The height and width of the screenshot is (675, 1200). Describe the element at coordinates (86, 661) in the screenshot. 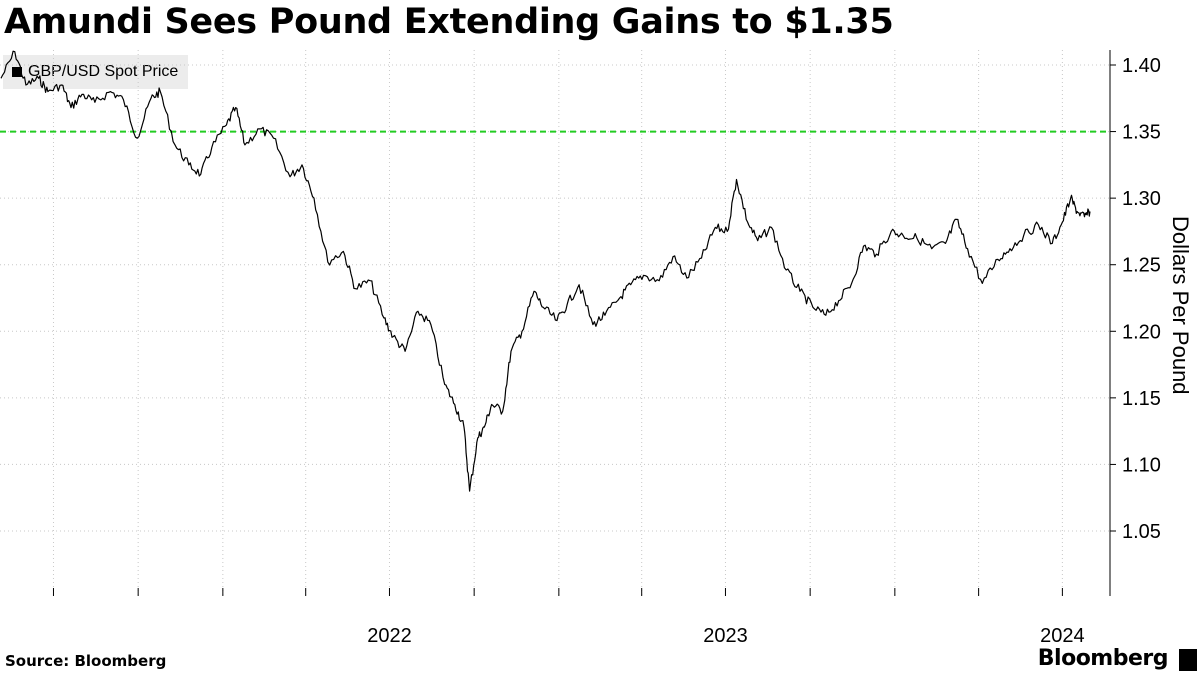

I see `source-note: Source: Bloomberg` at that location.